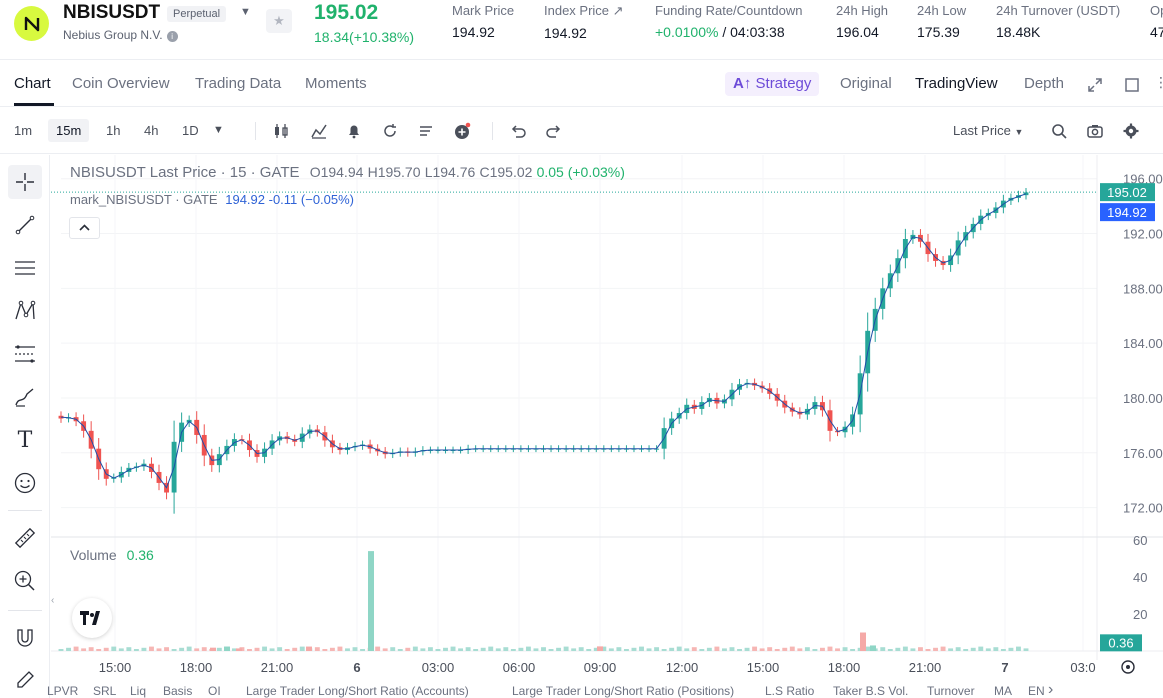 Image resolution: width=1163 pixels, height=698 pixels. I want to click on fullscreen-icon, so click(1132, 85).